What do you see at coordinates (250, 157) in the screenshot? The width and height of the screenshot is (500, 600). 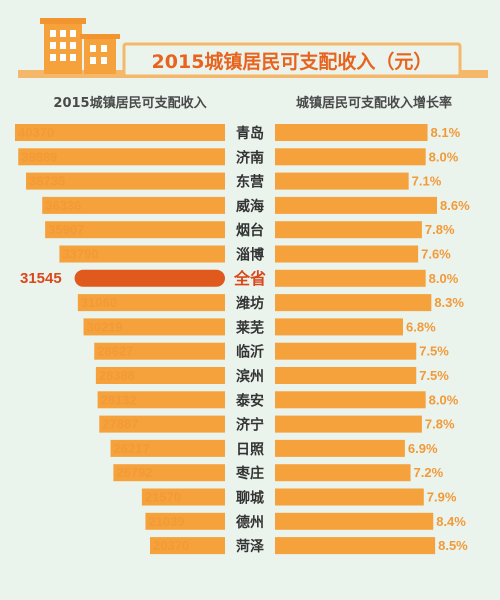 I see `city-label: 济南` at bounding box center [250, 157].